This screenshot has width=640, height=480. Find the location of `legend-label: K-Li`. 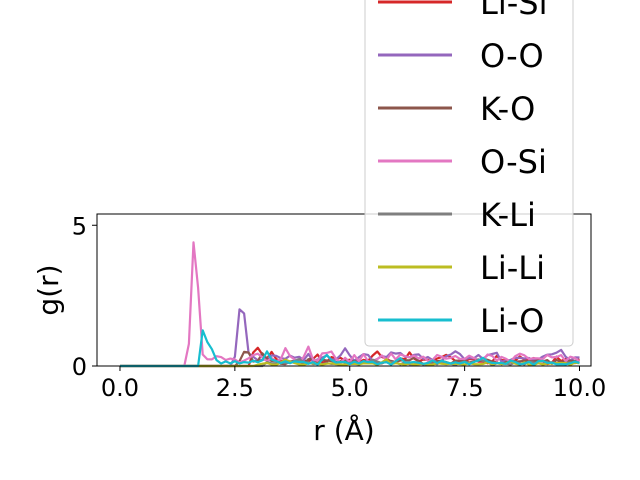

legend-label: K-Li is located at coordinates (508, 215).